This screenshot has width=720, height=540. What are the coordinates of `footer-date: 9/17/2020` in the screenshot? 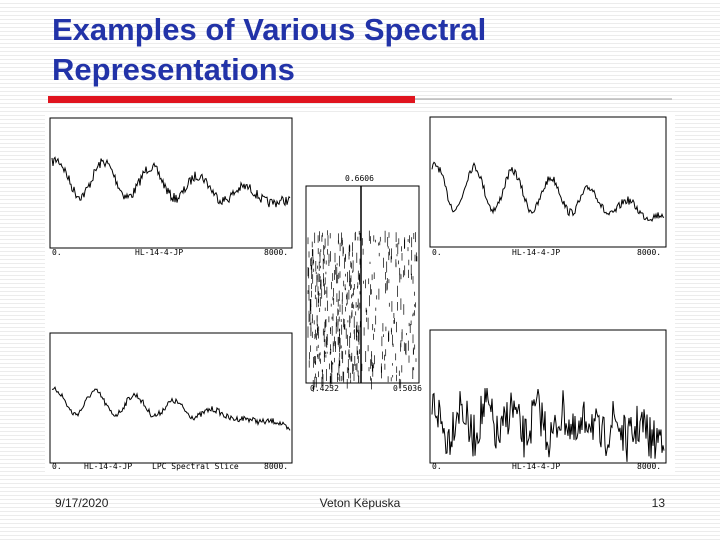 It's located at (82, 503).